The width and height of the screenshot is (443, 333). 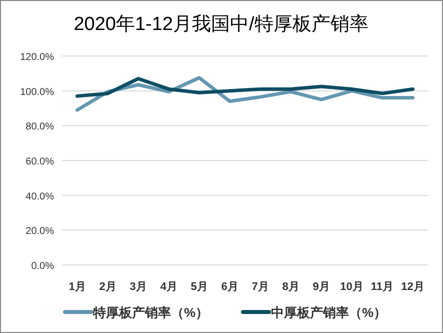 I want to click on x-tick-label: 1月, so click(x=77, y=287).